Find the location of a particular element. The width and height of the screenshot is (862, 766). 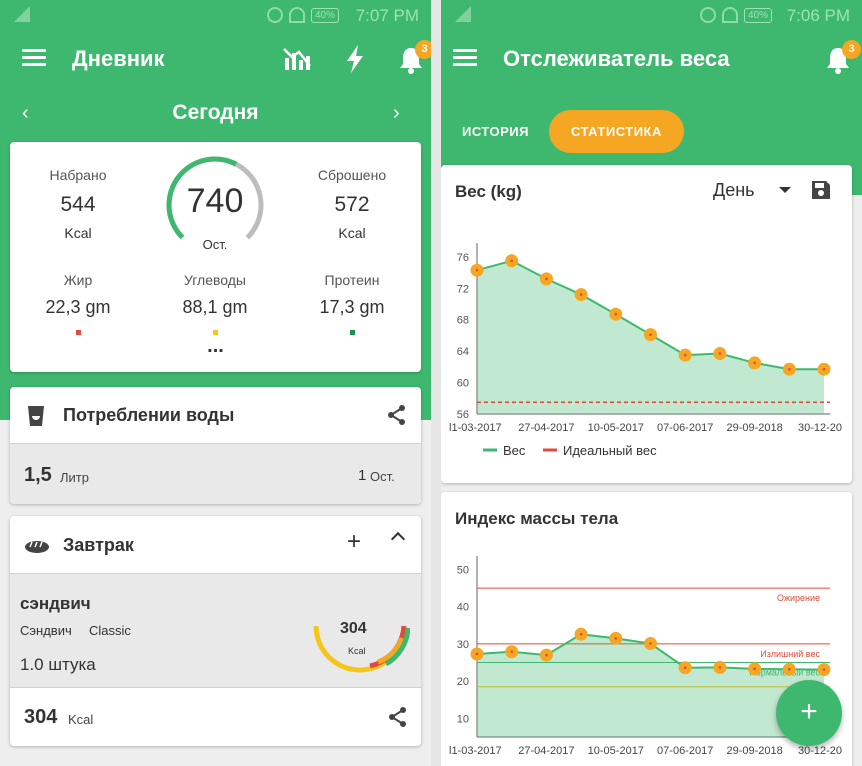

flash-icon is located at coordinates (355, 59).